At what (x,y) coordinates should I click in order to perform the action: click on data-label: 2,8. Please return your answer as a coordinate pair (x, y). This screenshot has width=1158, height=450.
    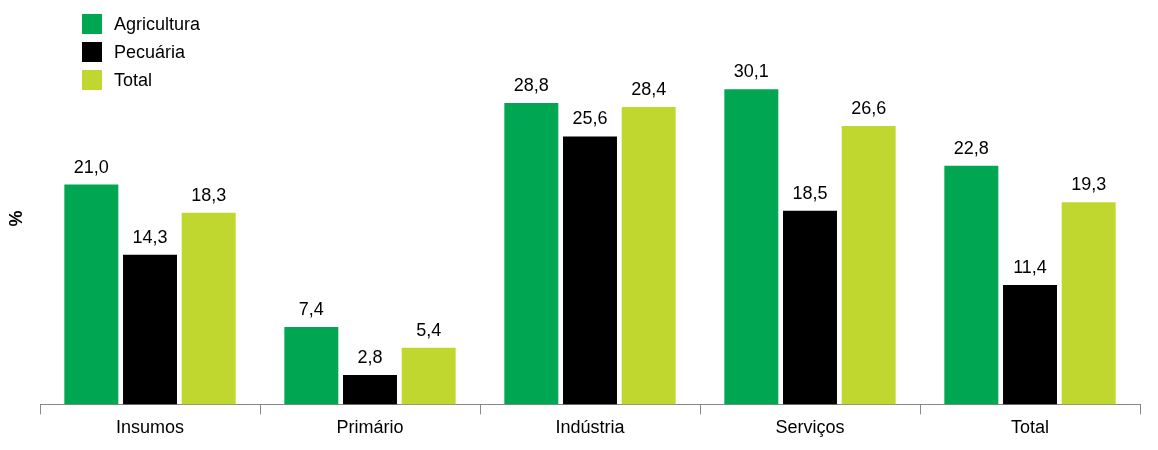
    Looking at the image, I should click on (370, 357).